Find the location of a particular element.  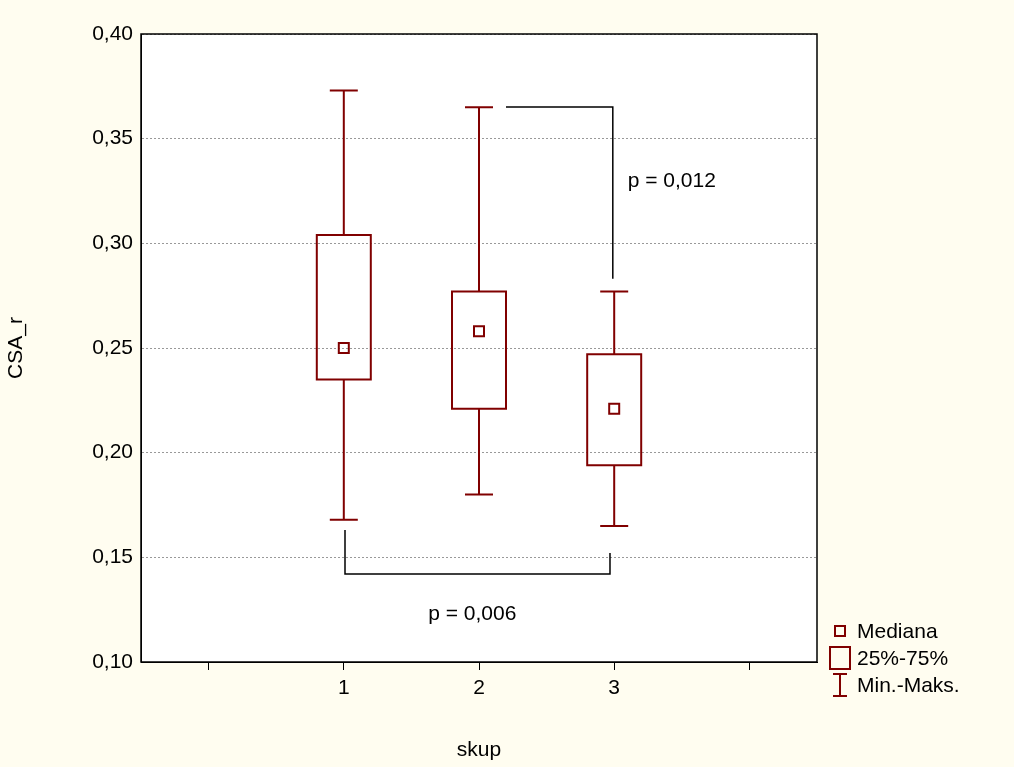

y-tick-label: 0,40 is located at coordinates (112, 32).